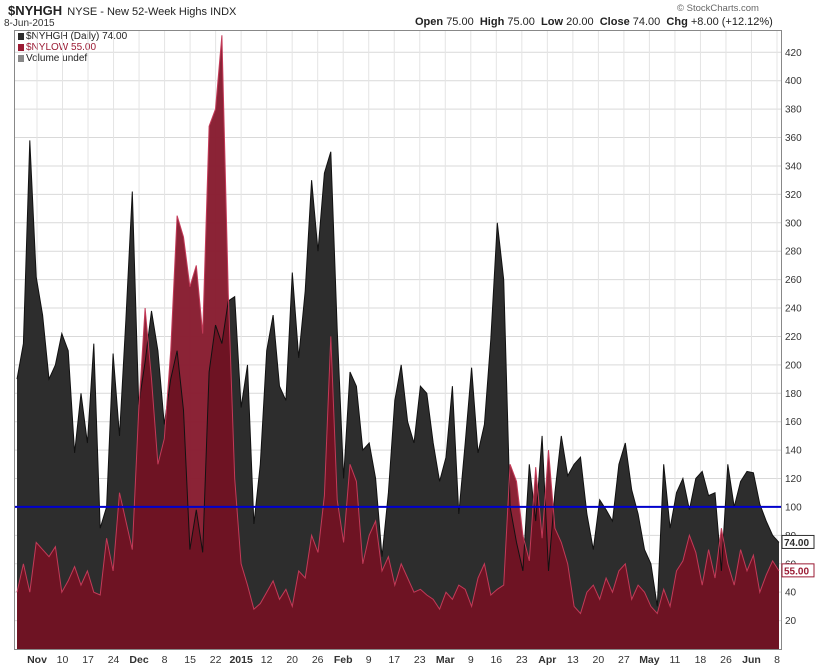 Image resolution: width=820 pixels, height=668 pixels. I want to click on x-tick-label: 2015, so click(241, 660).